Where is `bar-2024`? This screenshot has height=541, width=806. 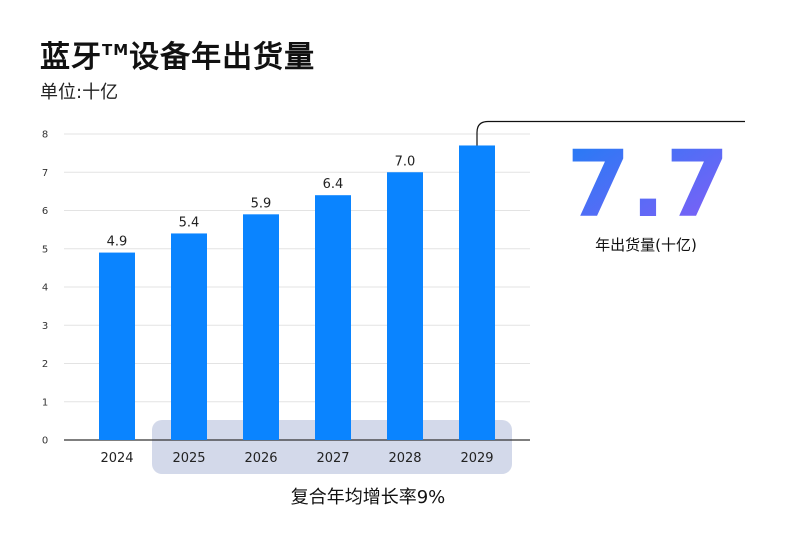 bar-2024 is located at coordinates (117, 346).